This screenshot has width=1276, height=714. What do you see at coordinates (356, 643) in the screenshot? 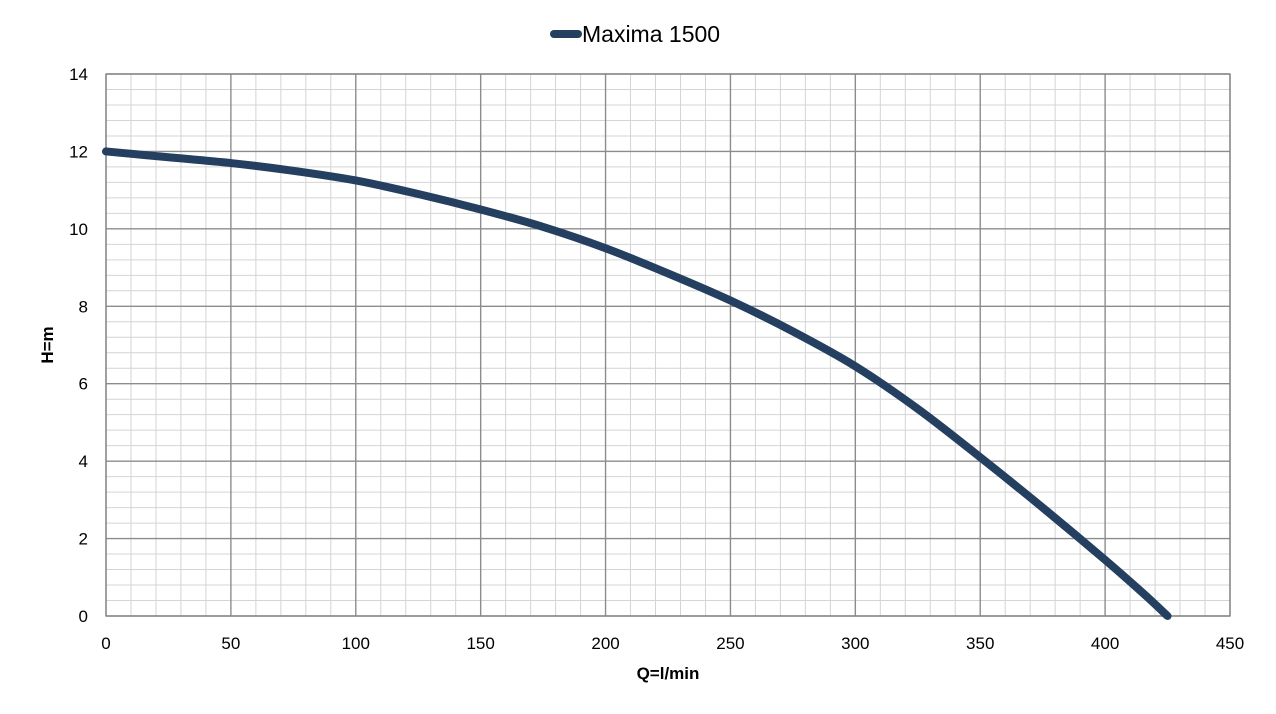
I see `x-tick-label: 100` at bounding box center [356, 643].